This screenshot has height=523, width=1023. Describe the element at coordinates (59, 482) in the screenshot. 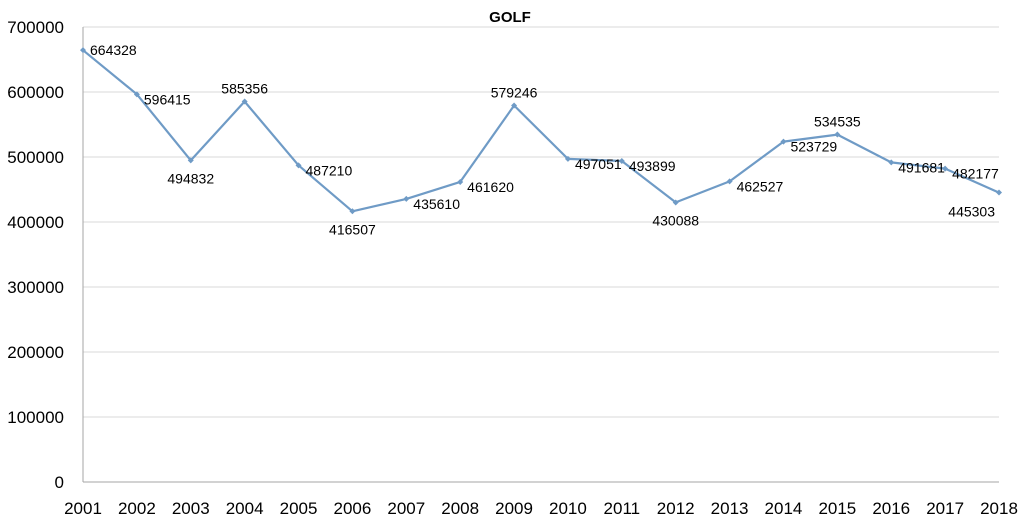

I see `y-tick-label: 0` at that location.